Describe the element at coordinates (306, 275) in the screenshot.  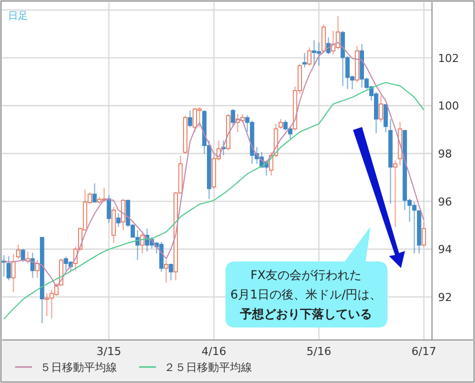
I see `annotation: FX友の会が行われた` at that location.